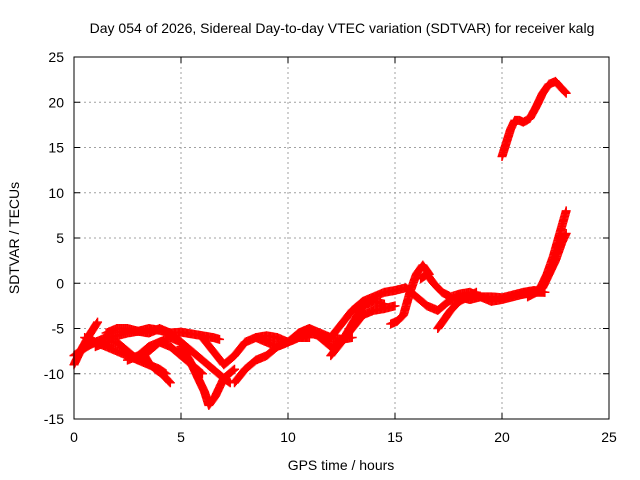 Image resolution: width=640 pixels, height=480 pixels. Describe the element at coordinates (56, 57) in the screenshot. I see `y-tick-label: 25` at that location.